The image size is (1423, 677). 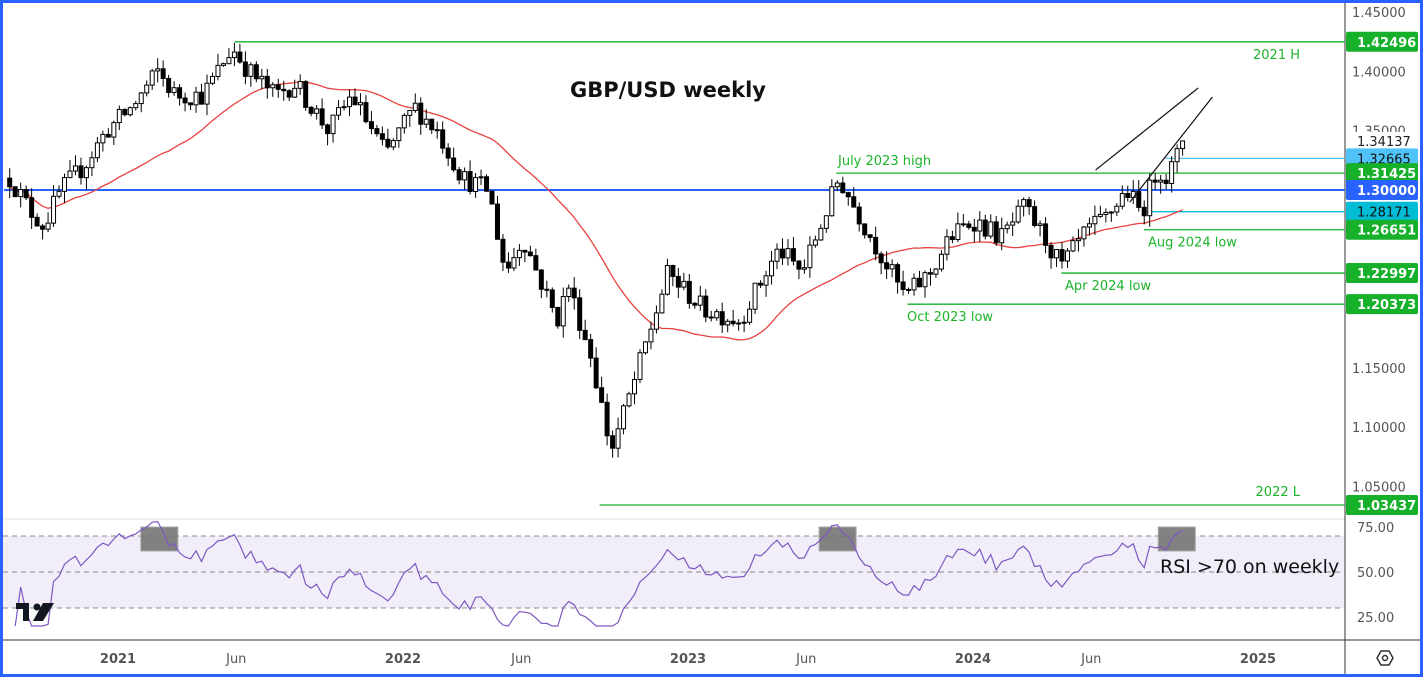 What do you see at coordinates (668, 90) in the screenshot?
I see `chart-title: GBP/USD weekly` at bounding box center [668, 90].